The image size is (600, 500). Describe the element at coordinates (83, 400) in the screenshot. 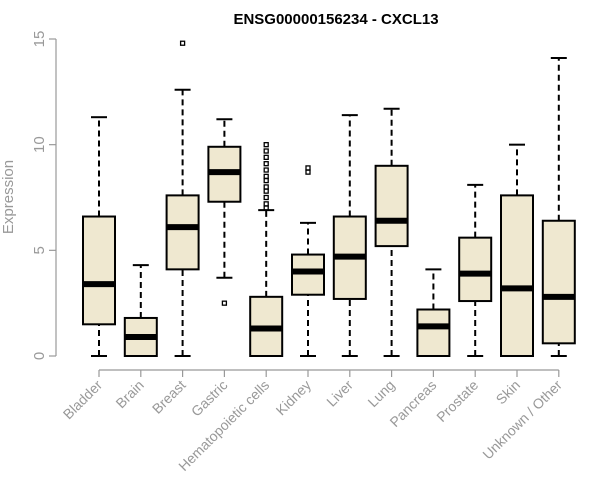

I see `x-tick-label: Bladder` at that location.